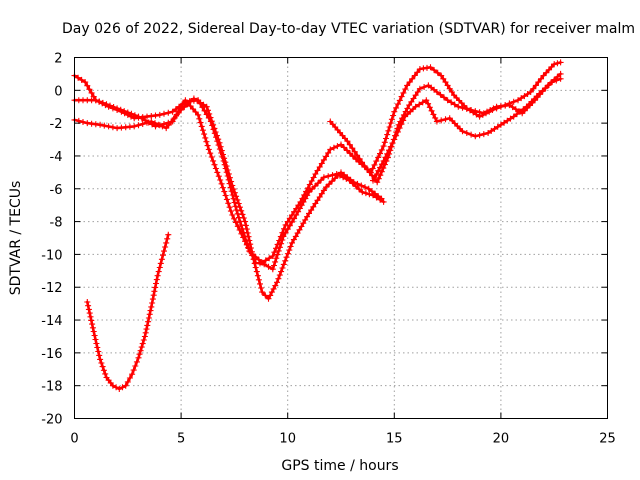 This screenshot has height=480, width=640. I want to click on x-tick-label: 10, so click(287, 439).